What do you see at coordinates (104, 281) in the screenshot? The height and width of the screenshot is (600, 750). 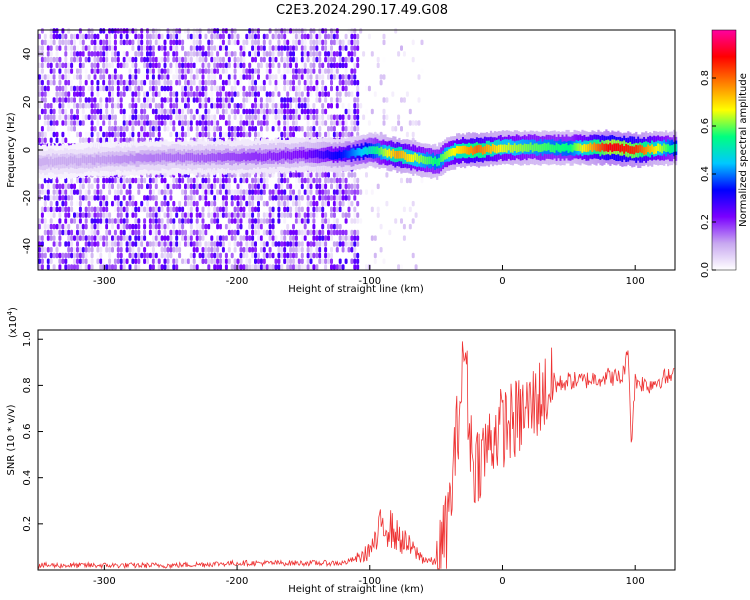 I see `top-x-tick-label: -300` at bounding box center [104, 281].